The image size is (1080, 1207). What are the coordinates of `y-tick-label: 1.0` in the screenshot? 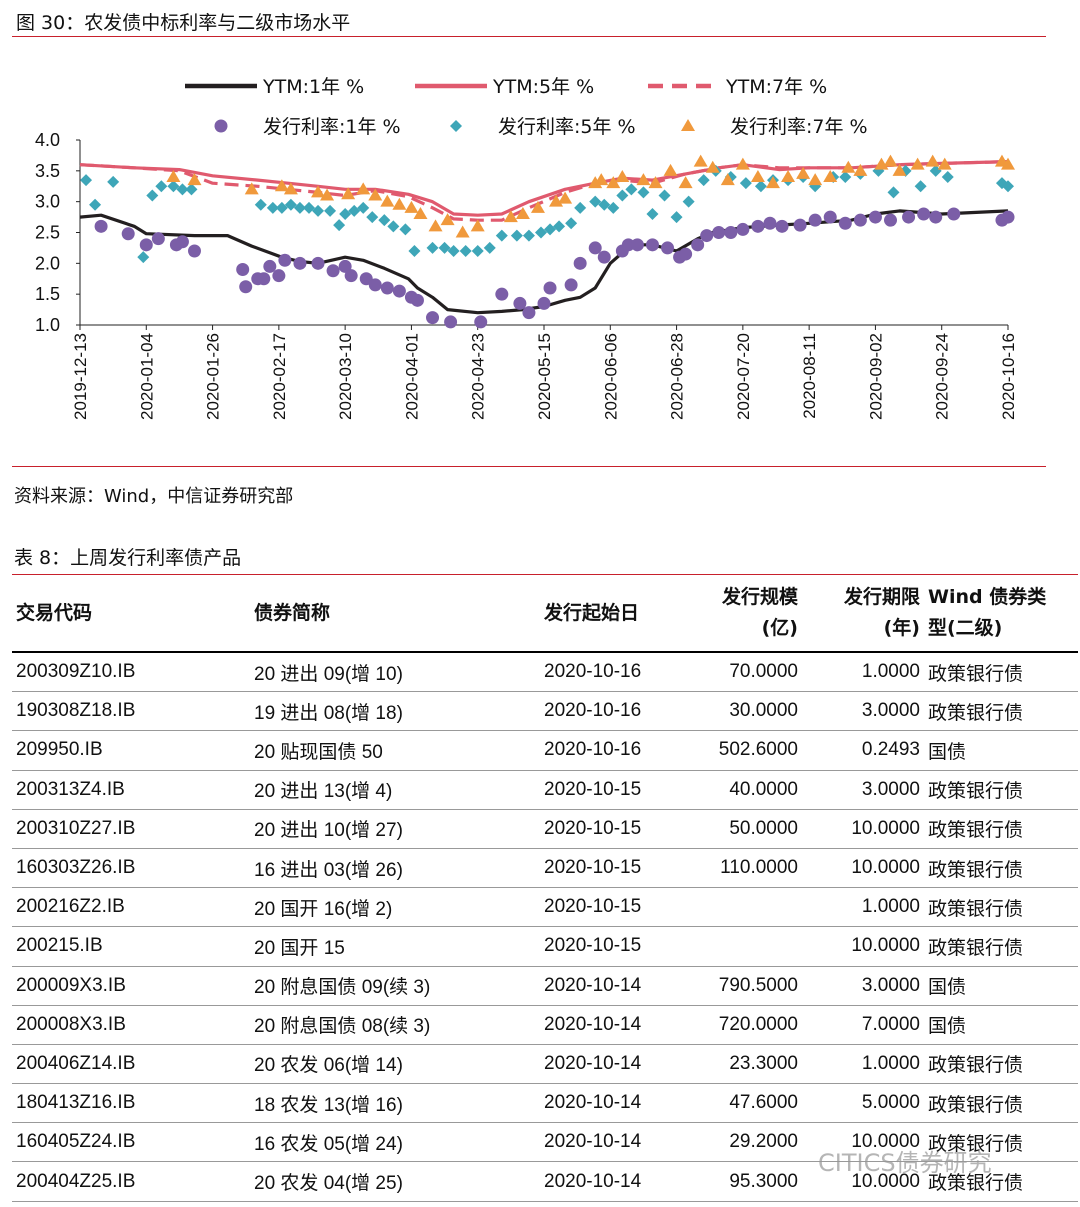 It's located at (47, 325).